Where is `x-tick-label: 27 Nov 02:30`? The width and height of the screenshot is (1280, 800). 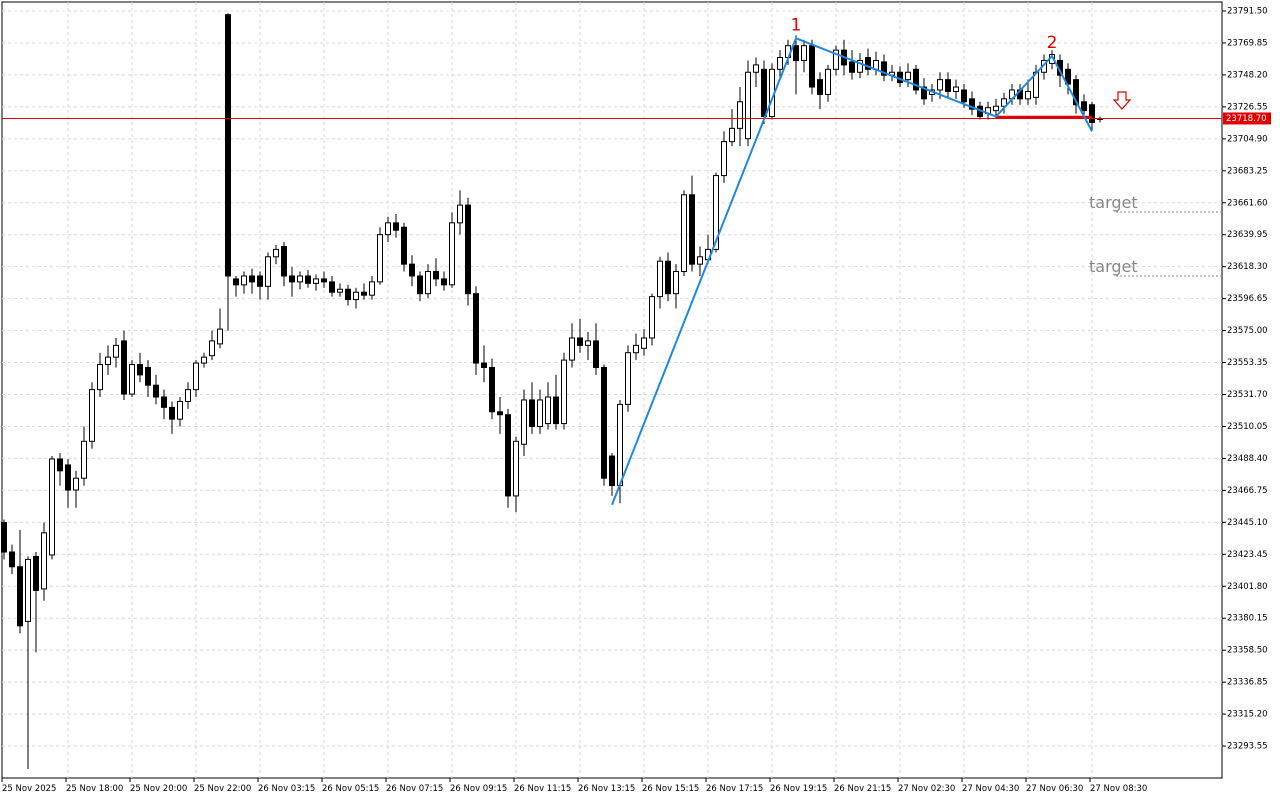
x-tick-label: 27 Nov 02:30 is located at coordinates (926, 789).